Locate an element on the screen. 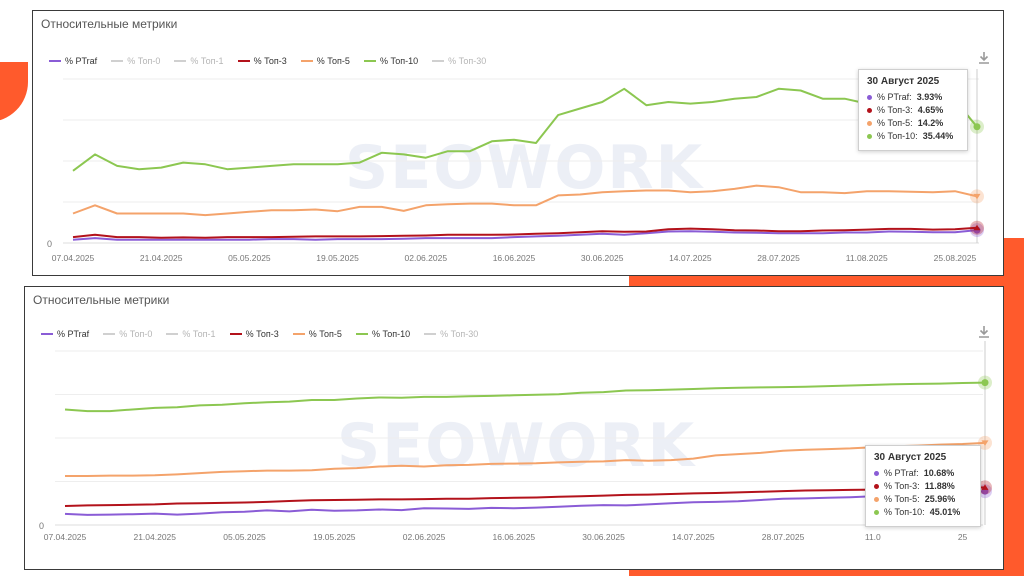 This screenshot has height=576, width=1024. x-tick-label: 16.06.2025 is located at coordinates (514, 258).